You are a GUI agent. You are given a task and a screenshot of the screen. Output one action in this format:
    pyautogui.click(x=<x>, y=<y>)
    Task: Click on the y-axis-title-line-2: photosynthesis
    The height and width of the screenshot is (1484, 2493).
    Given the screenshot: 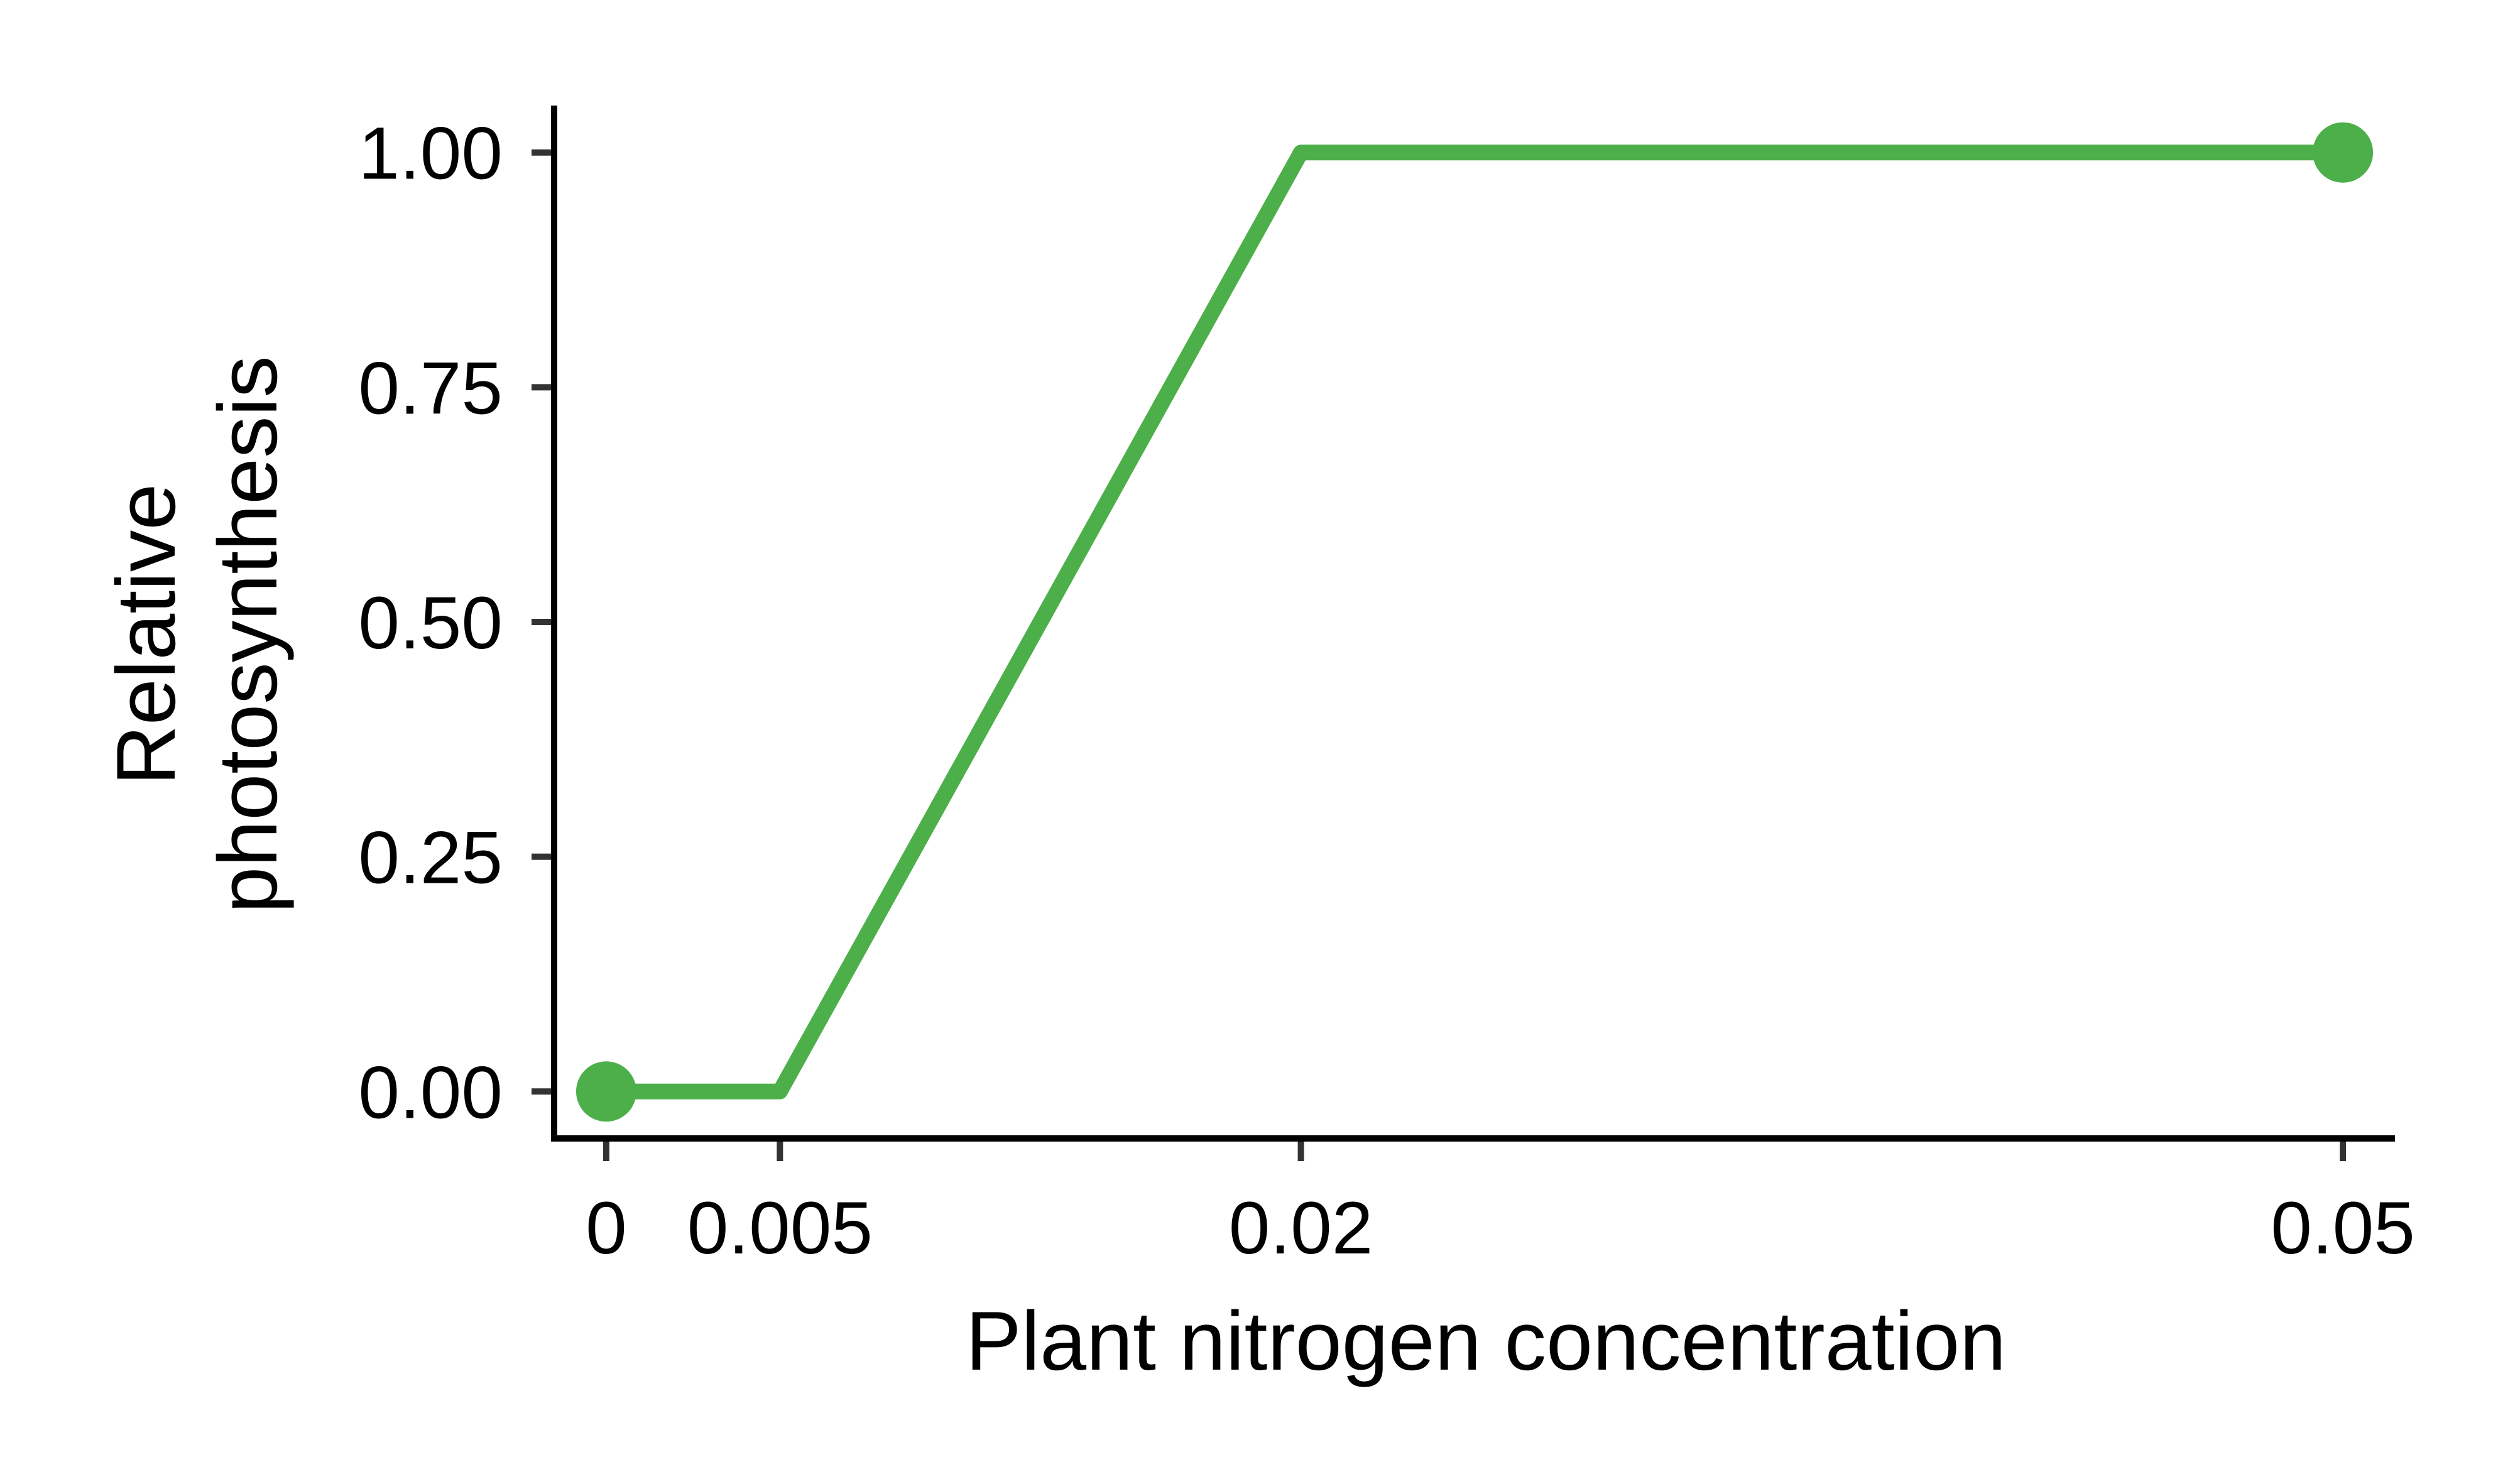 What is the action you would take?
    pyautogui.click(x=249, y=634)
    